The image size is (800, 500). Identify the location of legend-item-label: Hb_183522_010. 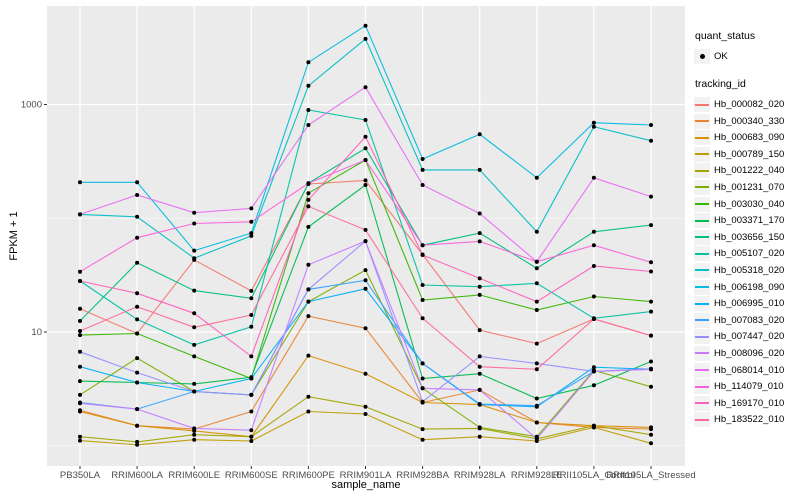
(749, 420).